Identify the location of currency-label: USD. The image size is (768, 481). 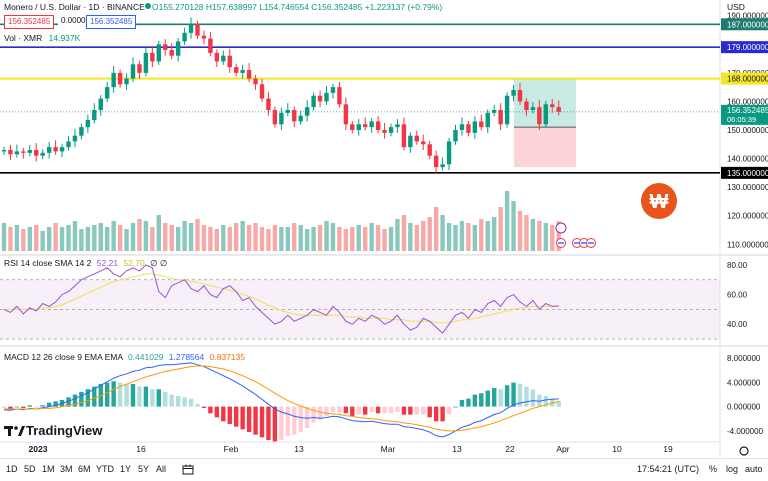
(736, 7).